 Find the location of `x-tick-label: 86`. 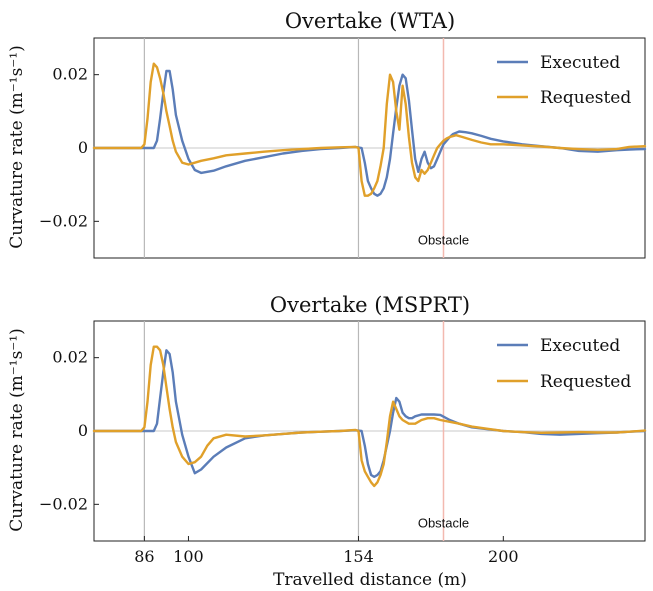

x-tick-label: 86 is located at coordinates (144, 556).